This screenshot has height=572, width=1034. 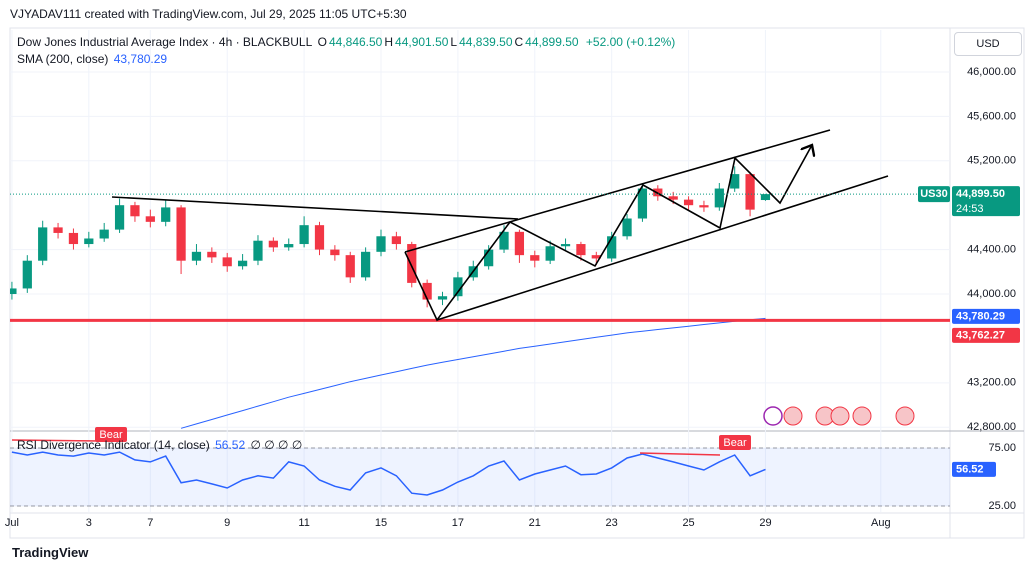 I want to click on annotation-bg, so click(x=735, y=442).